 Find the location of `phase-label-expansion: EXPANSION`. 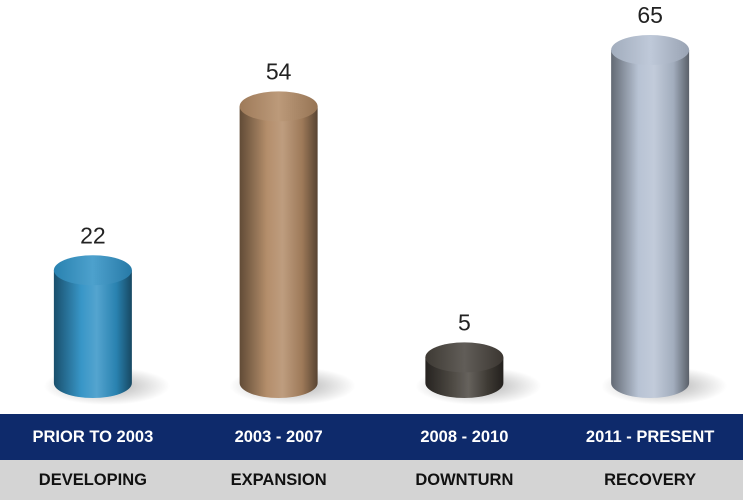

phase-label-expansion: EXPANSION is located at coordinates (278, 479).